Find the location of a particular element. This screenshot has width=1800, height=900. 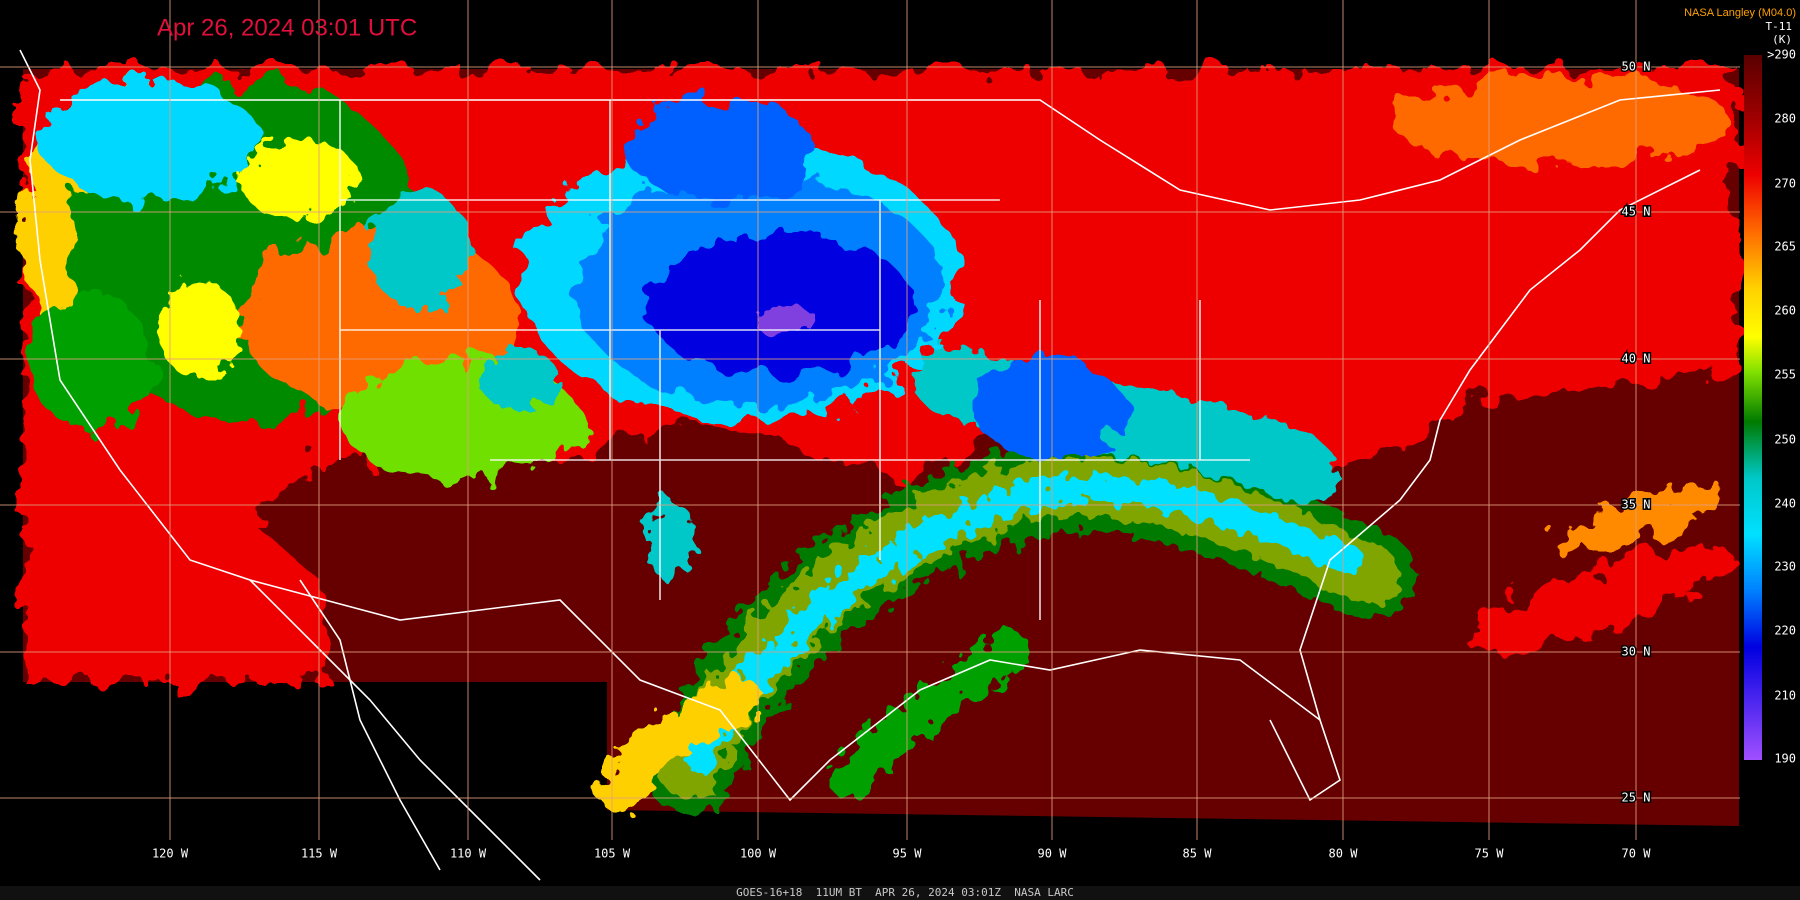

longitude-label: 115 W is located at coordinates (319, 854).